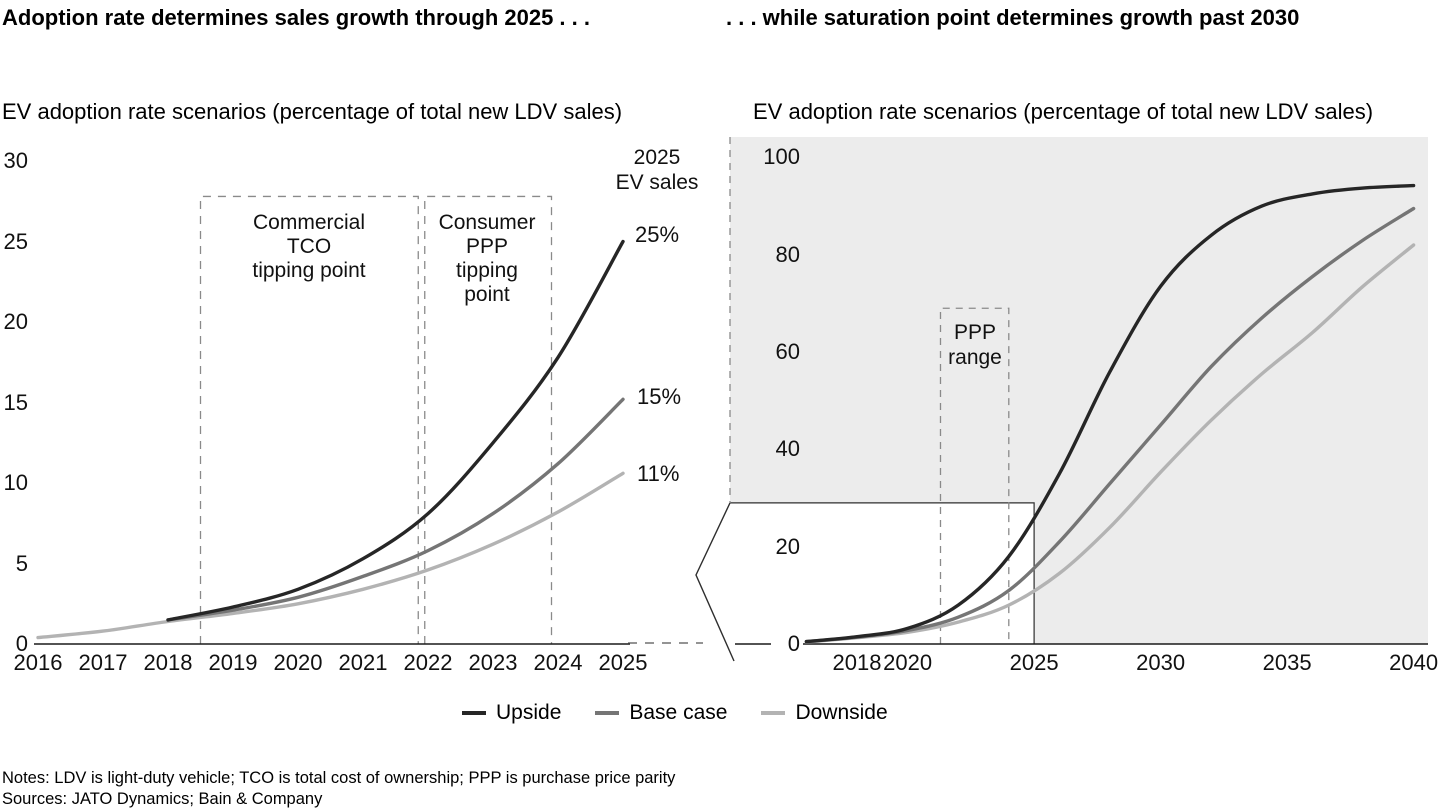 The height and width of the screenshot is (810, 1440). What do you see at coordinates (1161, 662) in the screenshot?
I see `right-chart-x-tick-label: 2030` at bounding box center [1161, 662].